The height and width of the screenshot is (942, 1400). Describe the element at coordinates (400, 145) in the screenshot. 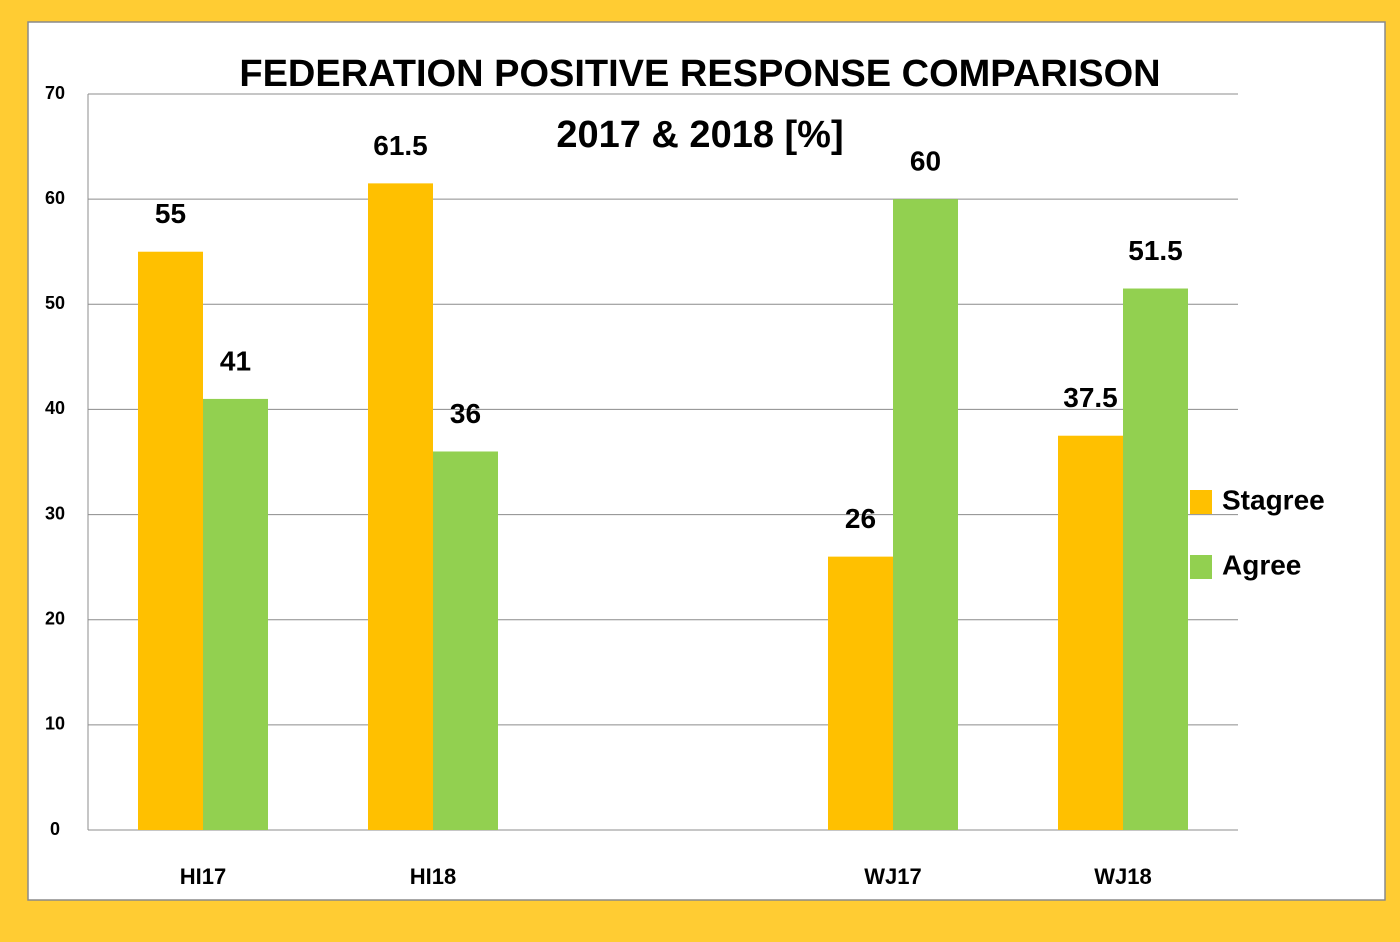

I see `data-label: 61.5` at that location.